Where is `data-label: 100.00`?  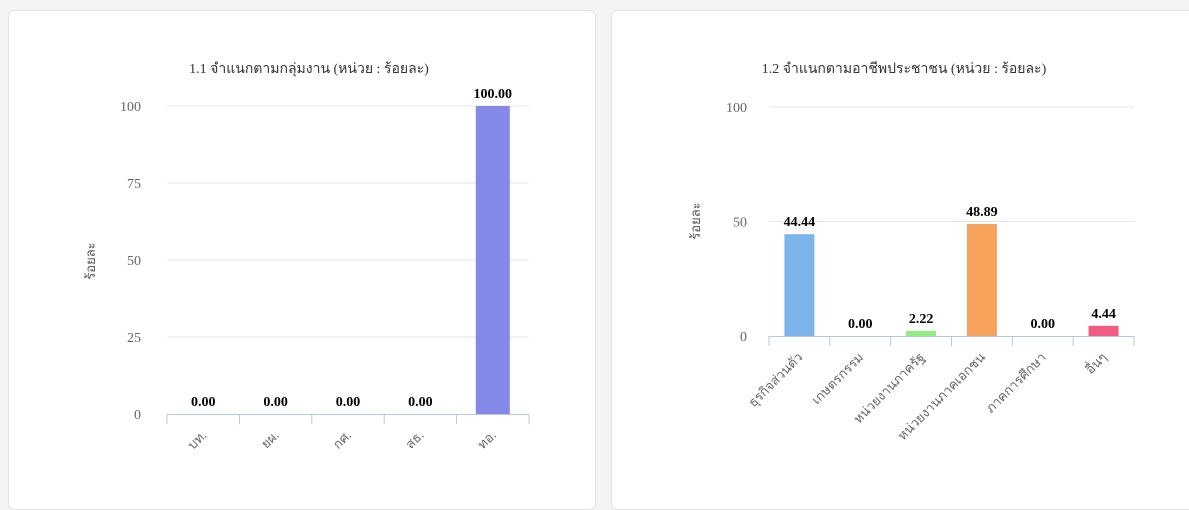
data-label: 100.00 is located at coordinates (493, 94).